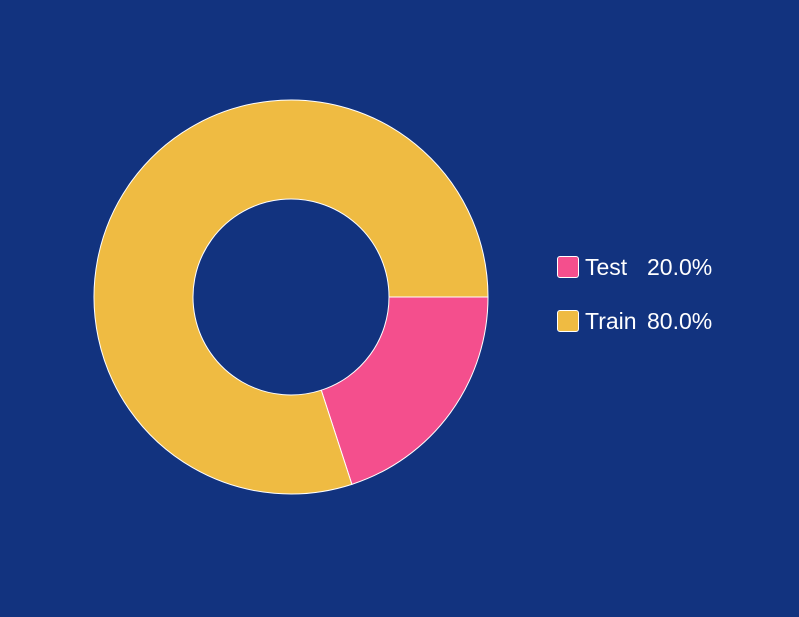 Image resolution: width=799 pixels, height=617 pixels. What do you see at coordinates (680, 320) in the screenshot?
I see `legend-value-train: 80.0%` at bounding box center [680, 320].